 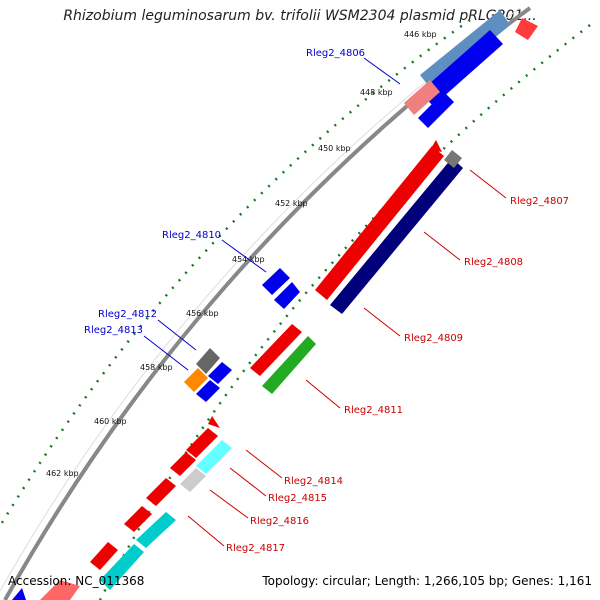 What do you see at coordinates (276, 350) in the screenshot?
I see `gene-4811-red` at bounding box center [276, 350].